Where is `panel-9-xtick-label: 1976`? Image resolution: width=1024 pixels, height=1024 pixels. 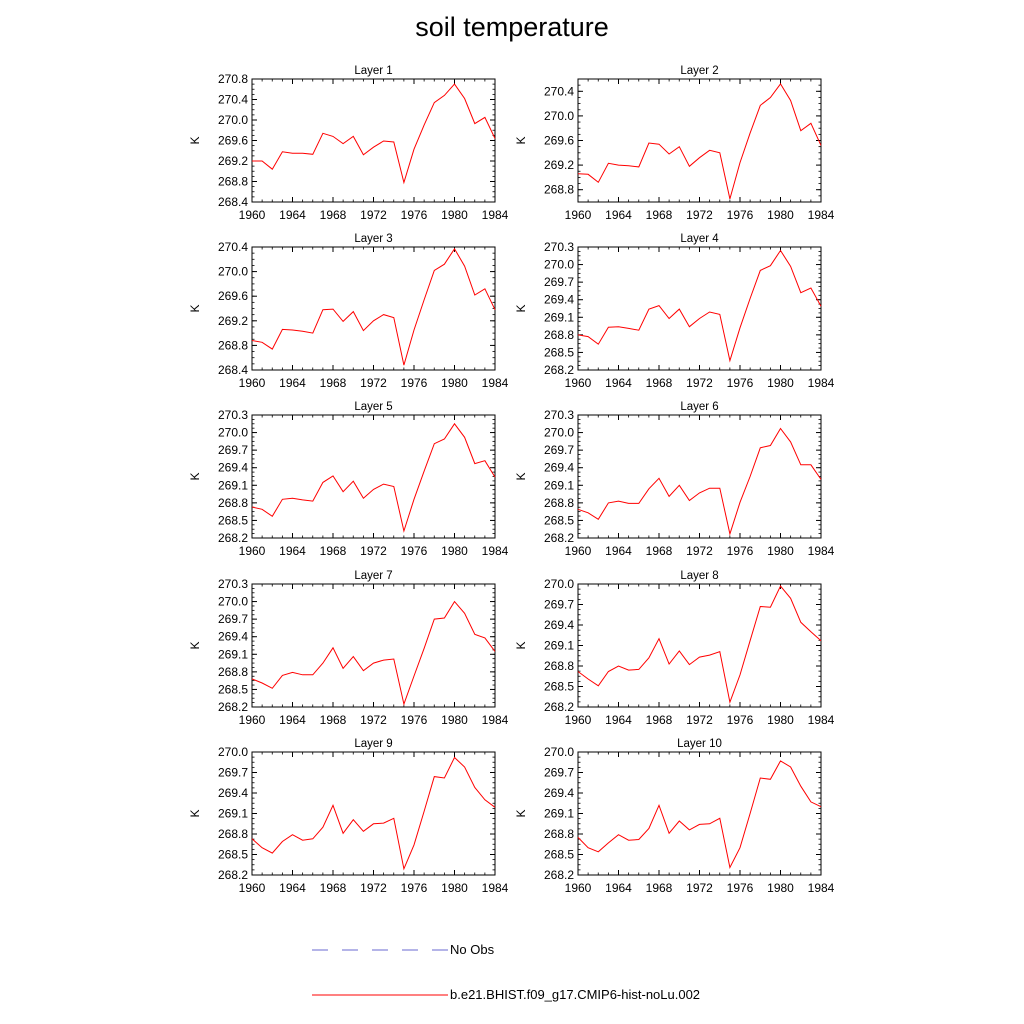
panel-9-xtick-label: 1976 is located at coordinates (414, 888).